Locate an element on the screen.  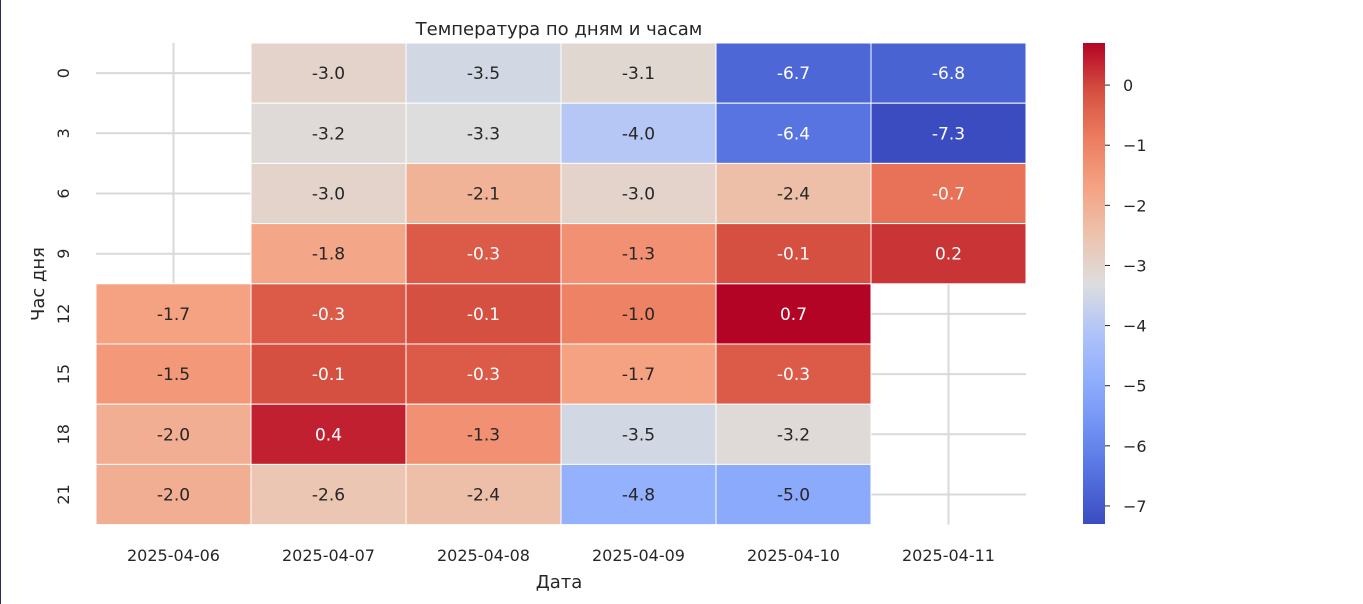
cell-value-label: -2.1 is located at coordinates (483, 195).